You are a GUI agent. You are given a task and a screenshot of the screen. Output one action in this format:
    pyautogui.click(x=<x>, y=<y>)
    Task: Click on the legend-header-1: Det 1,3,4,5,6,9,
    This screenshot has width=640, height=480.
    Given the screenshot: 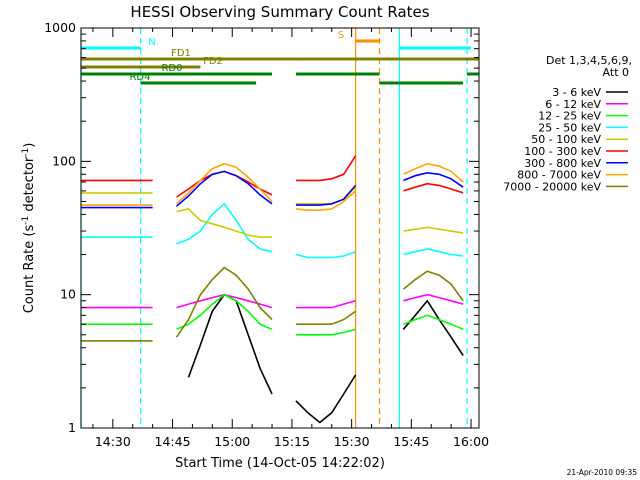 What is the action you would take?
    pyautogui.click(x=589, y=60)
    